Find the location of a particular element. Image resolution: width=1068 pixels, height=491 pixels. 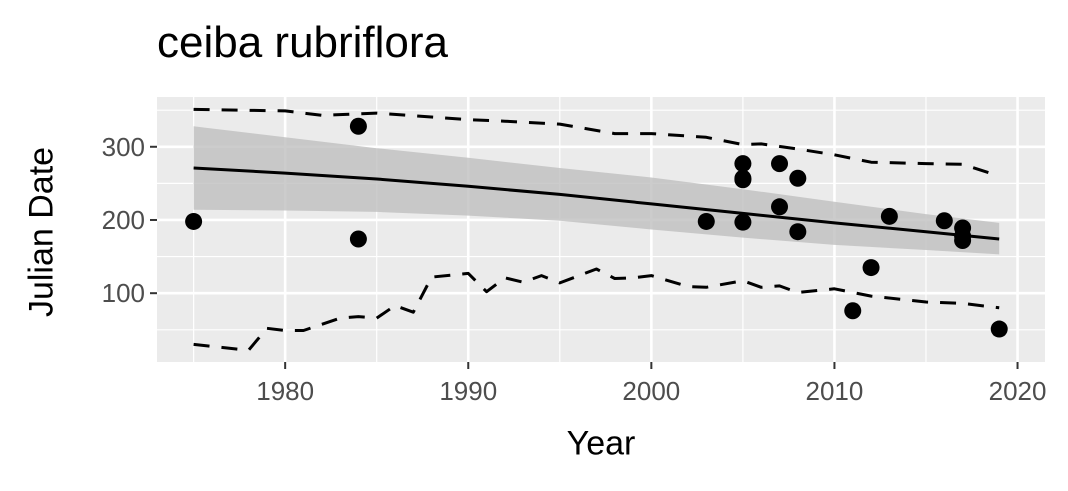

x-tick-label: 2020 is located at coordinates (1018, 391).